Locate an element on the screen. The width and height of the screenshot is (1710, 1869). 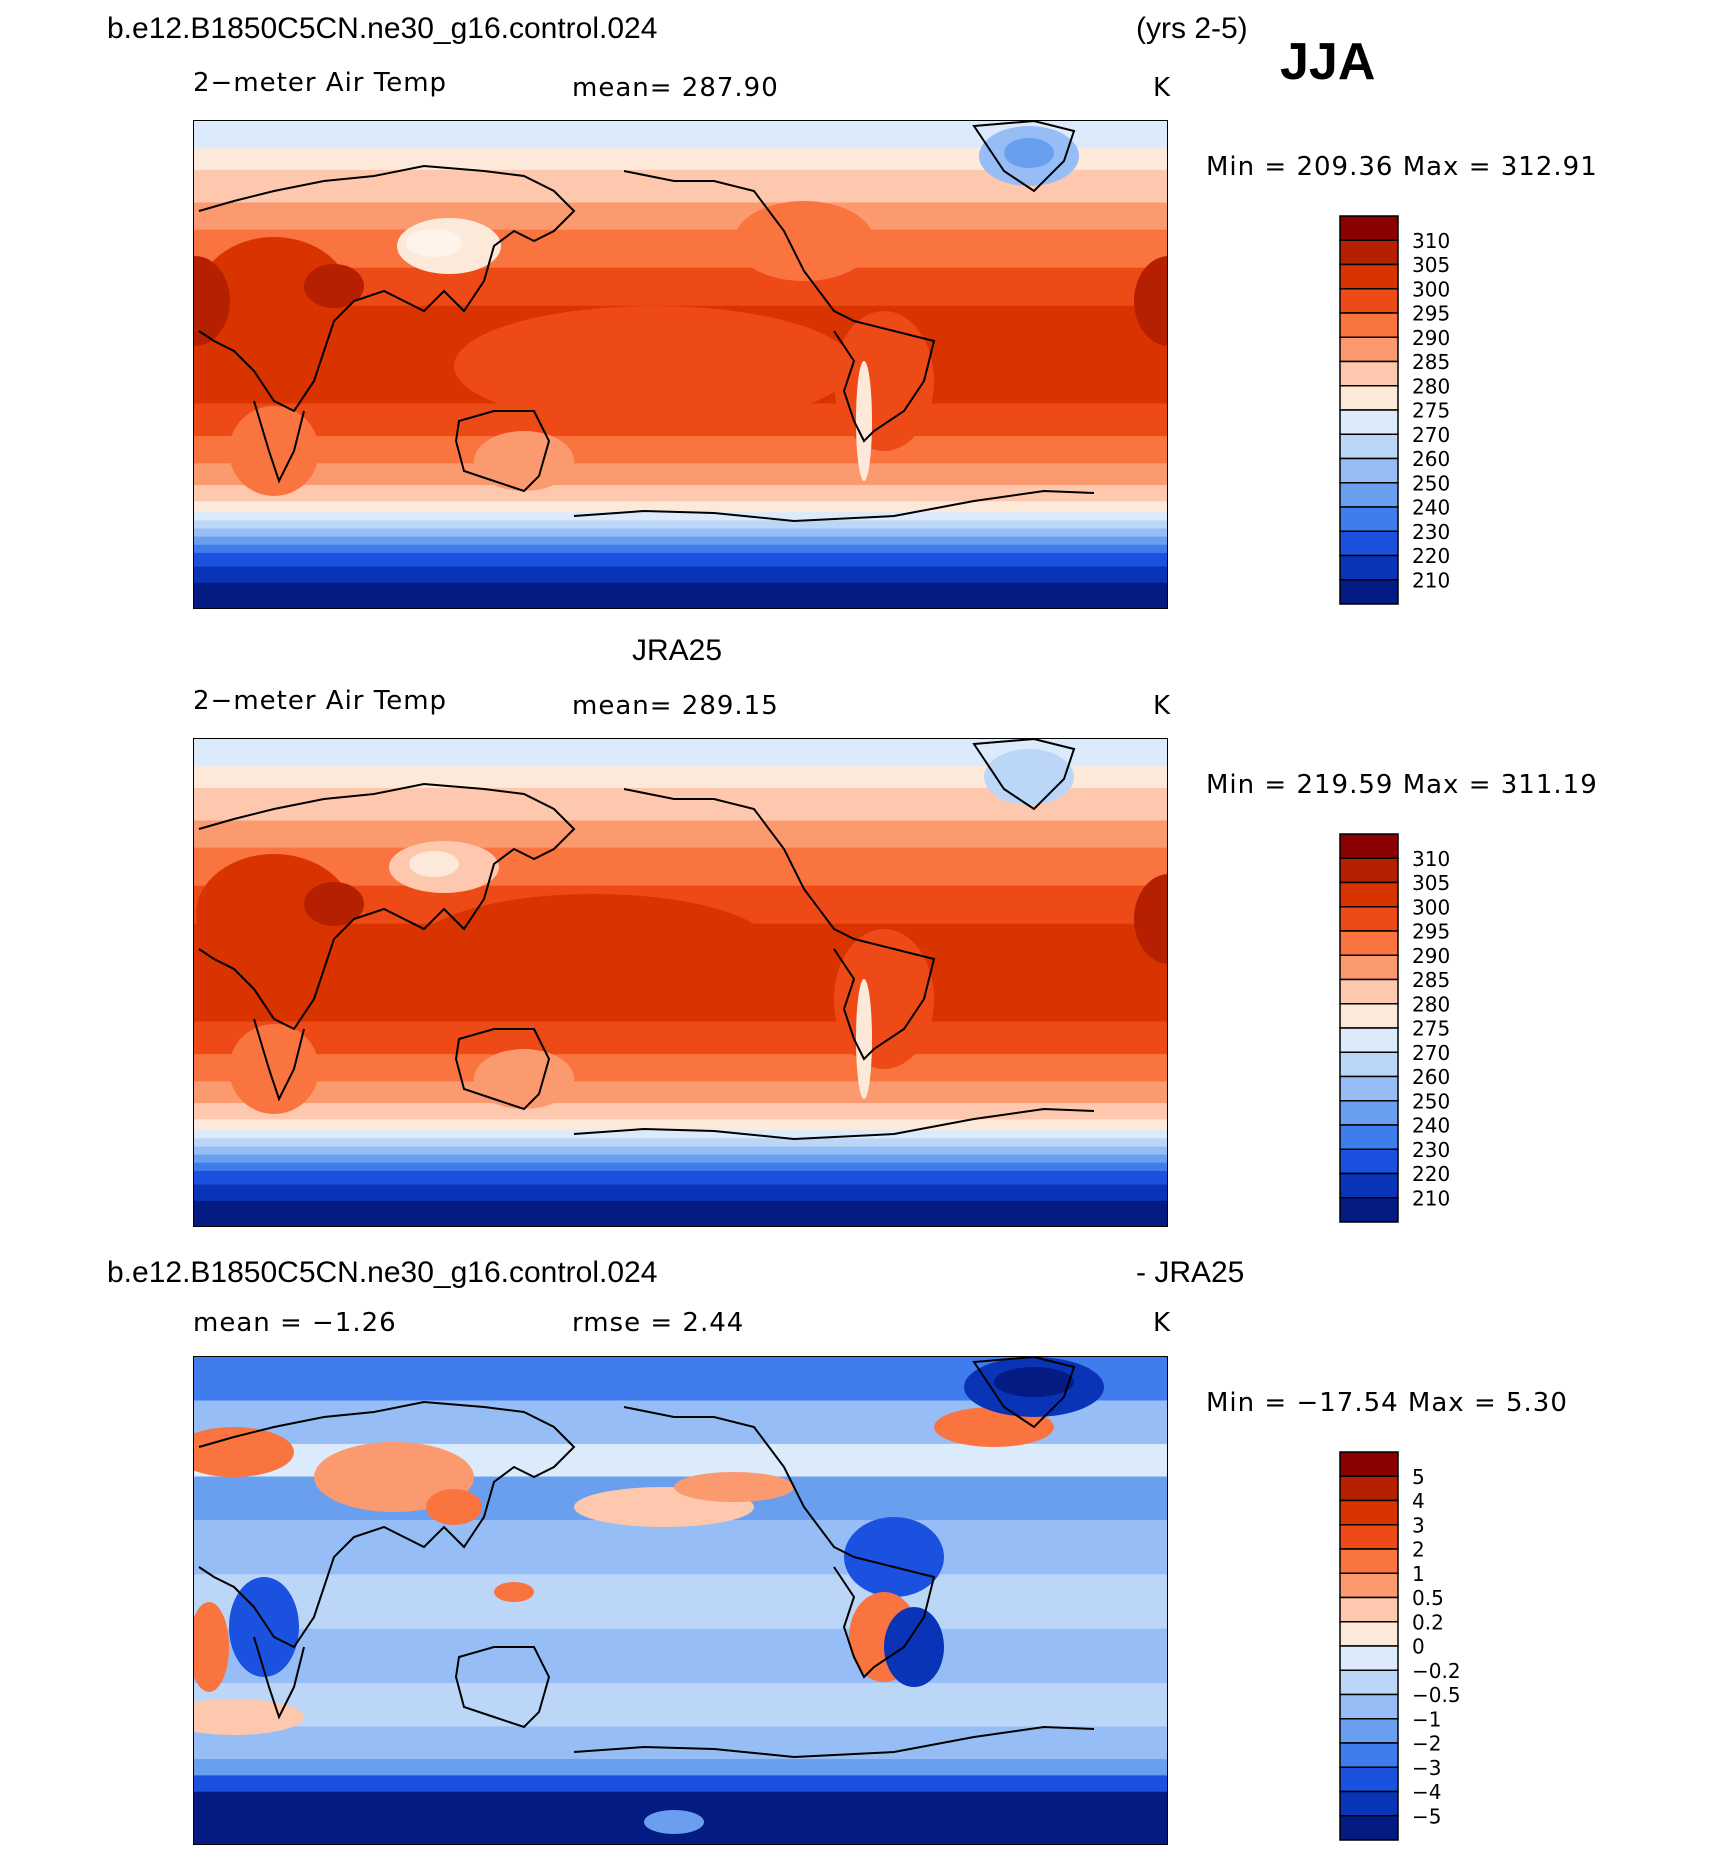
colorbar-label: 305 is located at coordinates (1431, 883).